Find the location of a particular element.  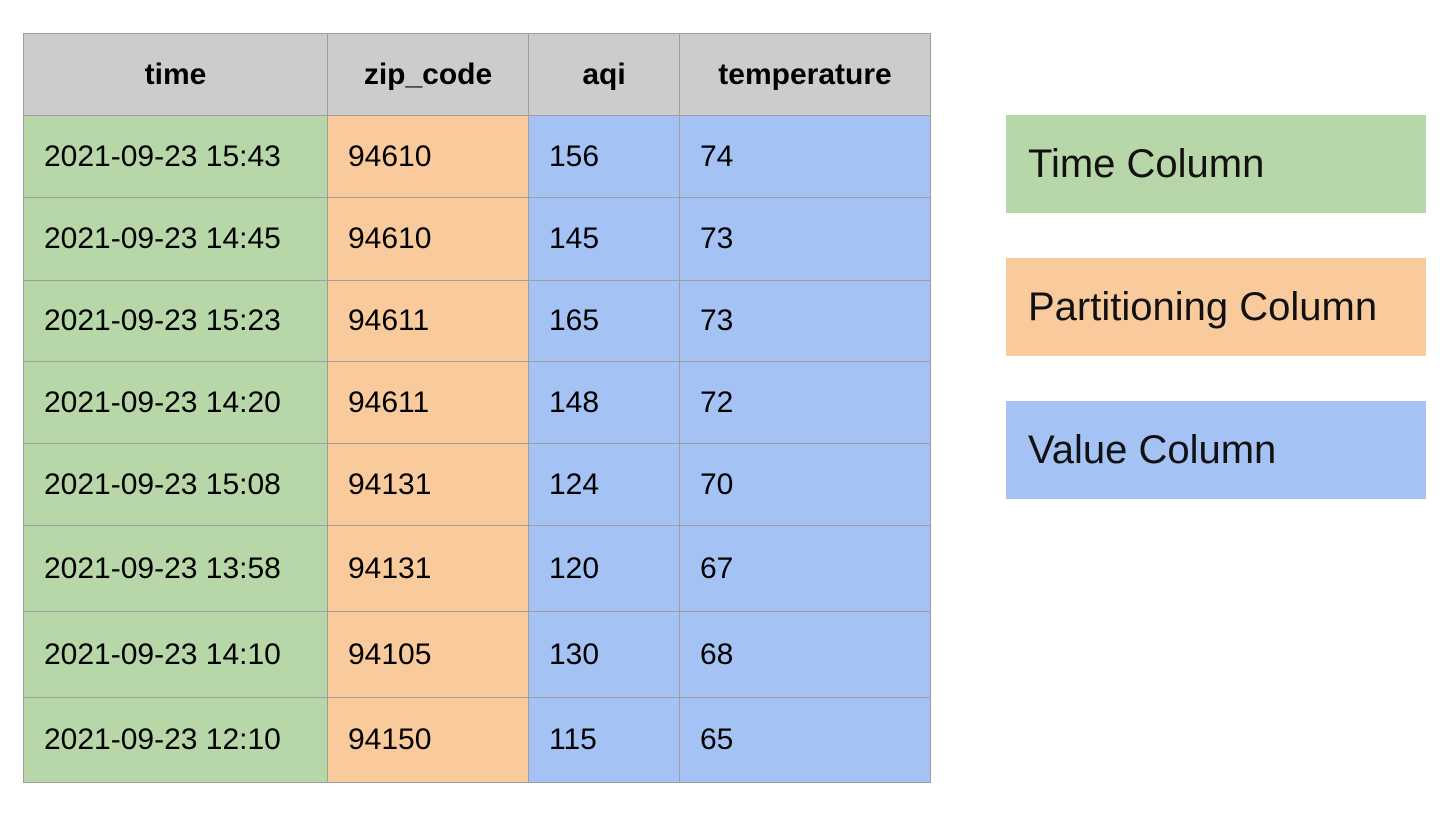

table-cell: 2021-09-23 13:58 is located at coordinates (175, 568).